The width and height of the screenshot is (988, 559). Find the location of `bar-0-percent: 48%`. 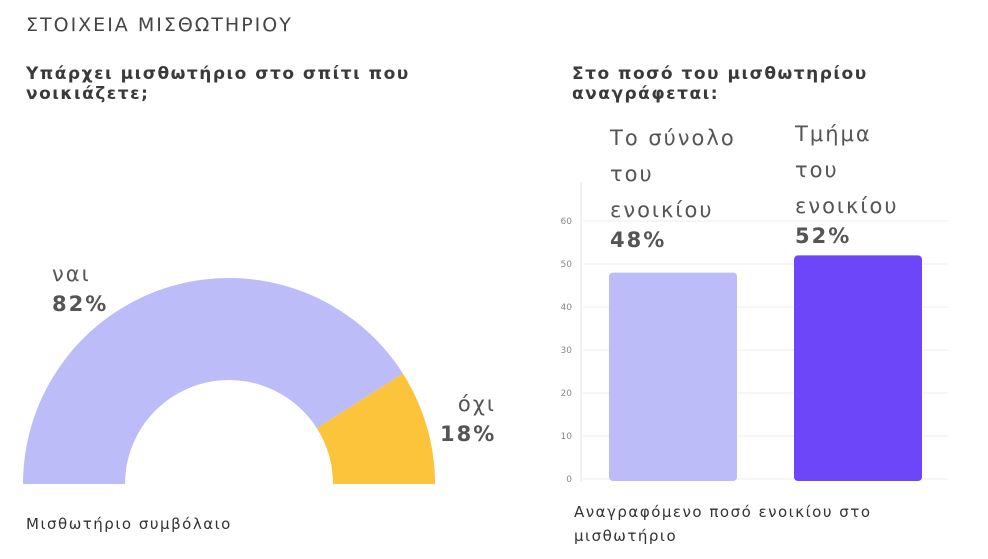

bar-0-percent: 48% is located at coordinates (638, 240).